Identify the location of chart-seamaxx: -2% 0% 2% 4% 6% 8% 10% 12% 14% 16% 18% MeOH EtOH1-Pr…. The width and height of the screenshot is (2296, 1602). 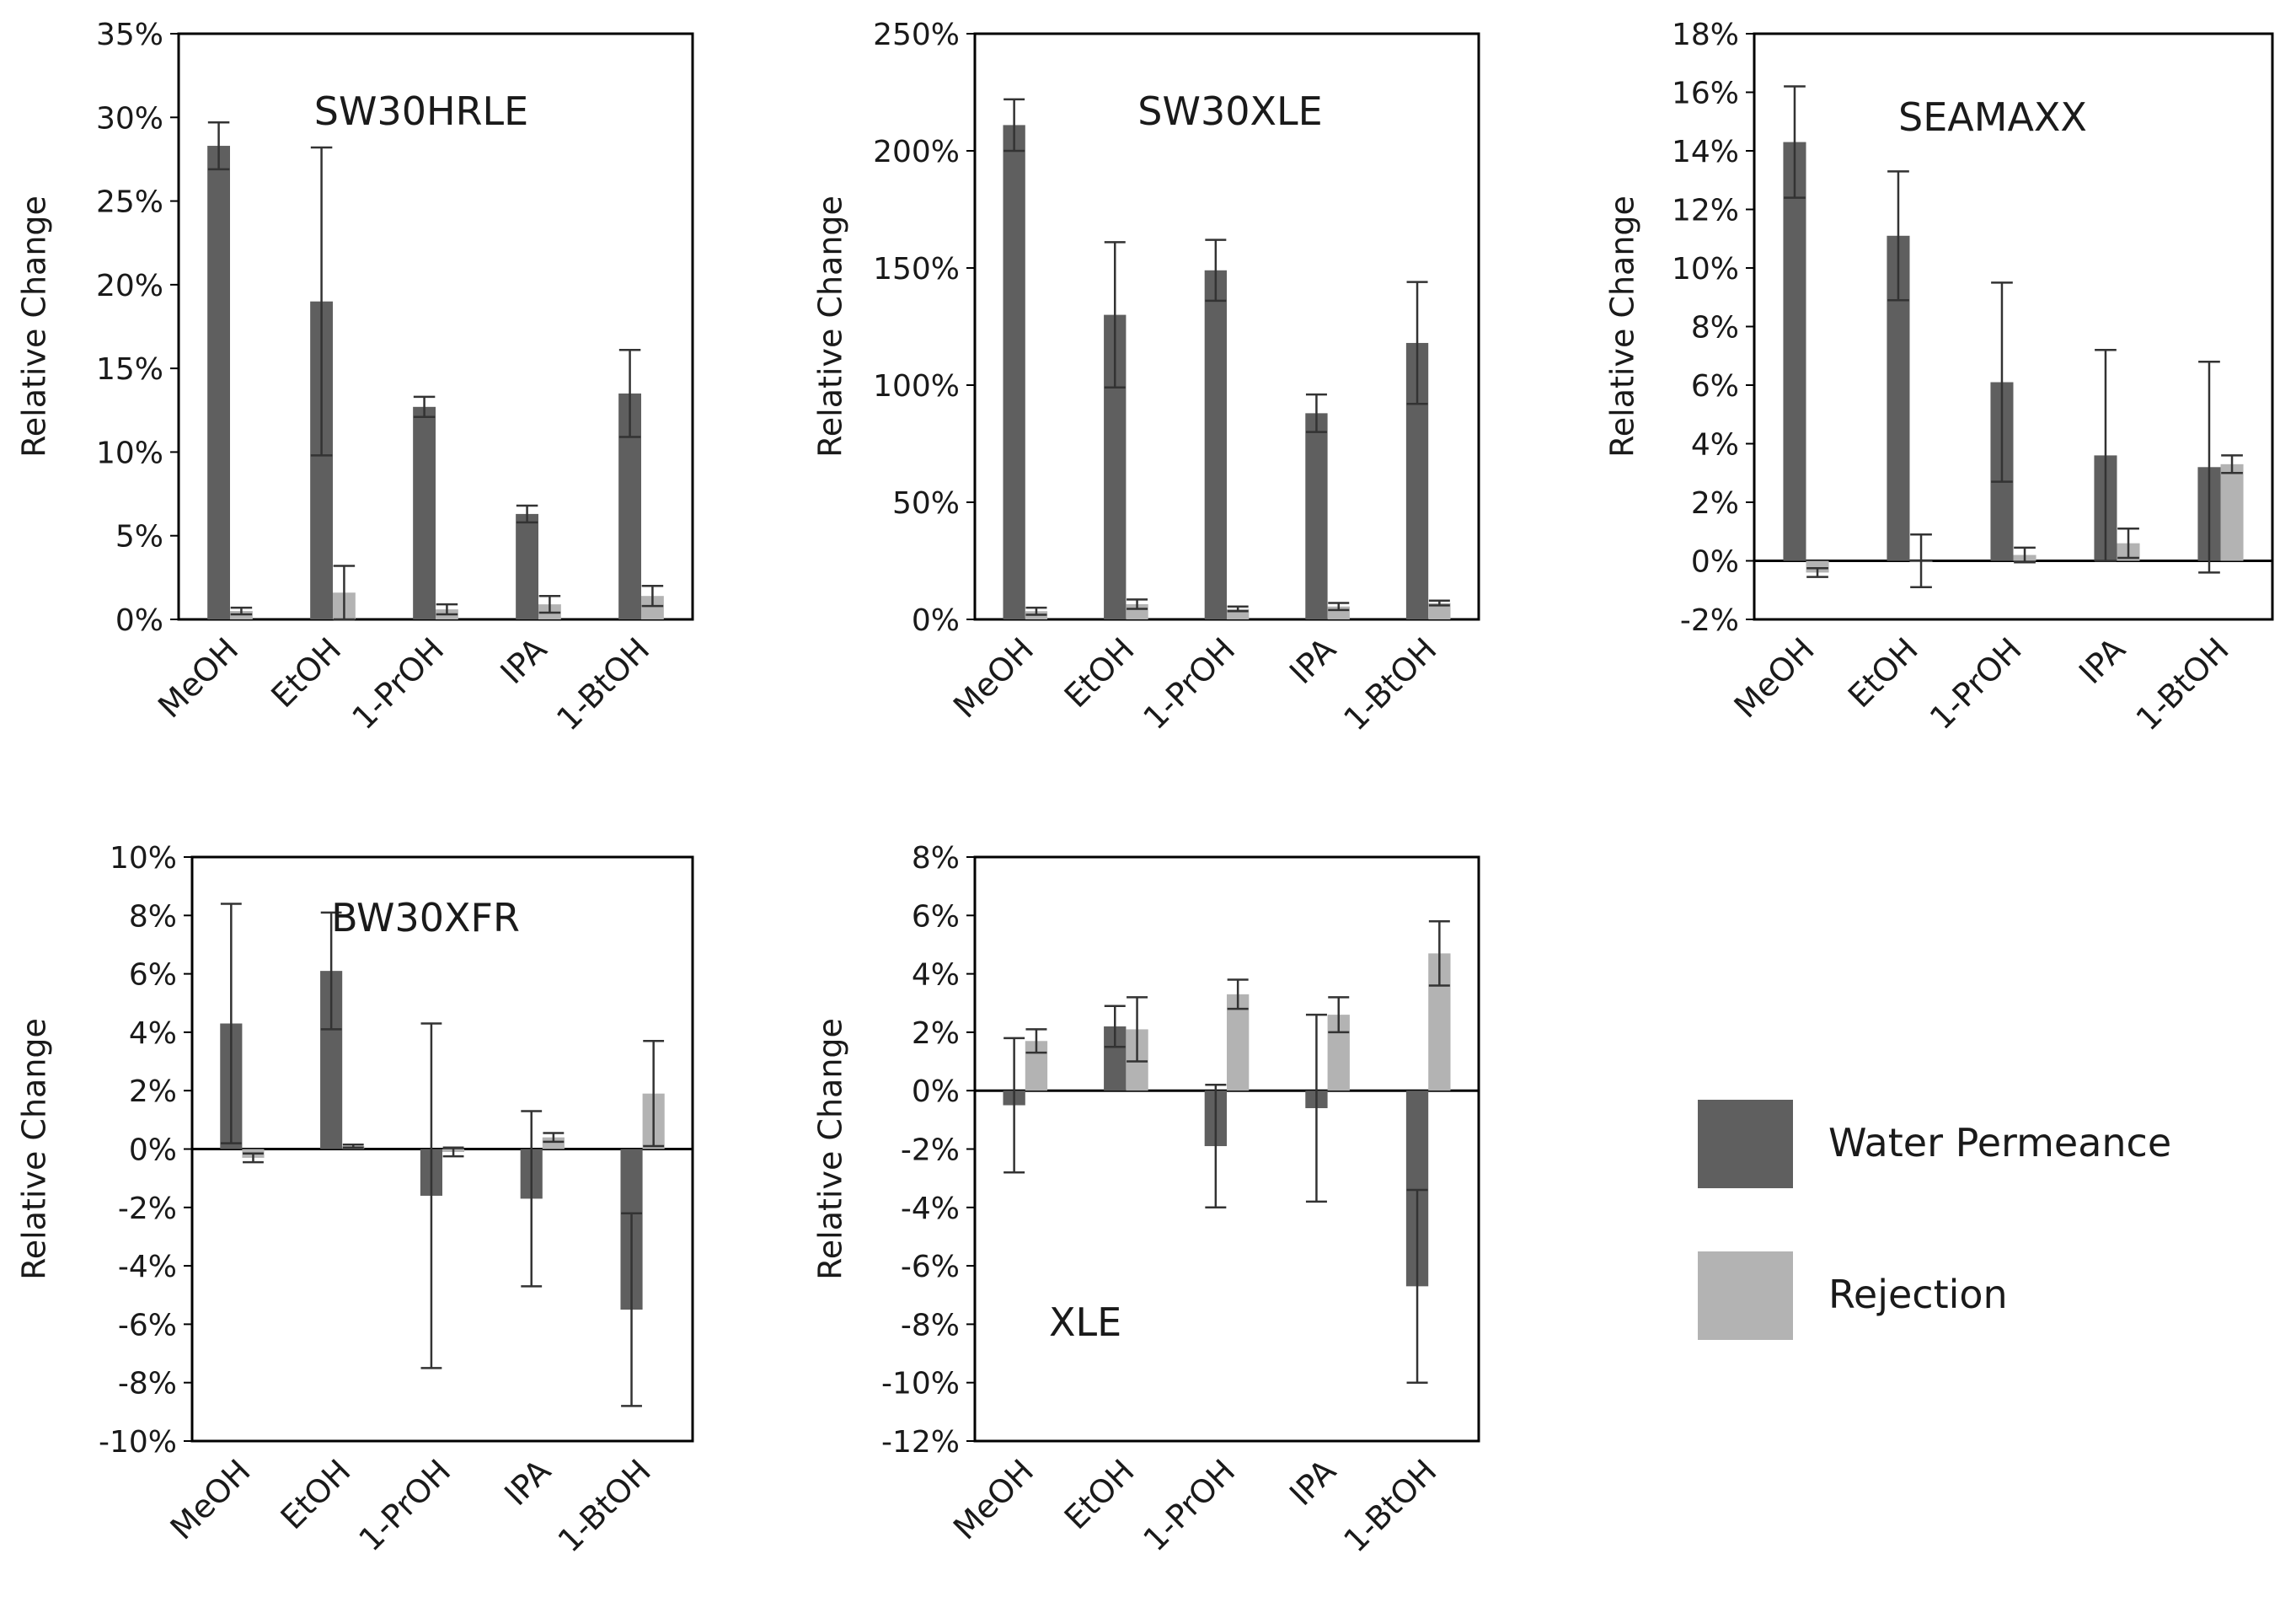
(1938, 378).